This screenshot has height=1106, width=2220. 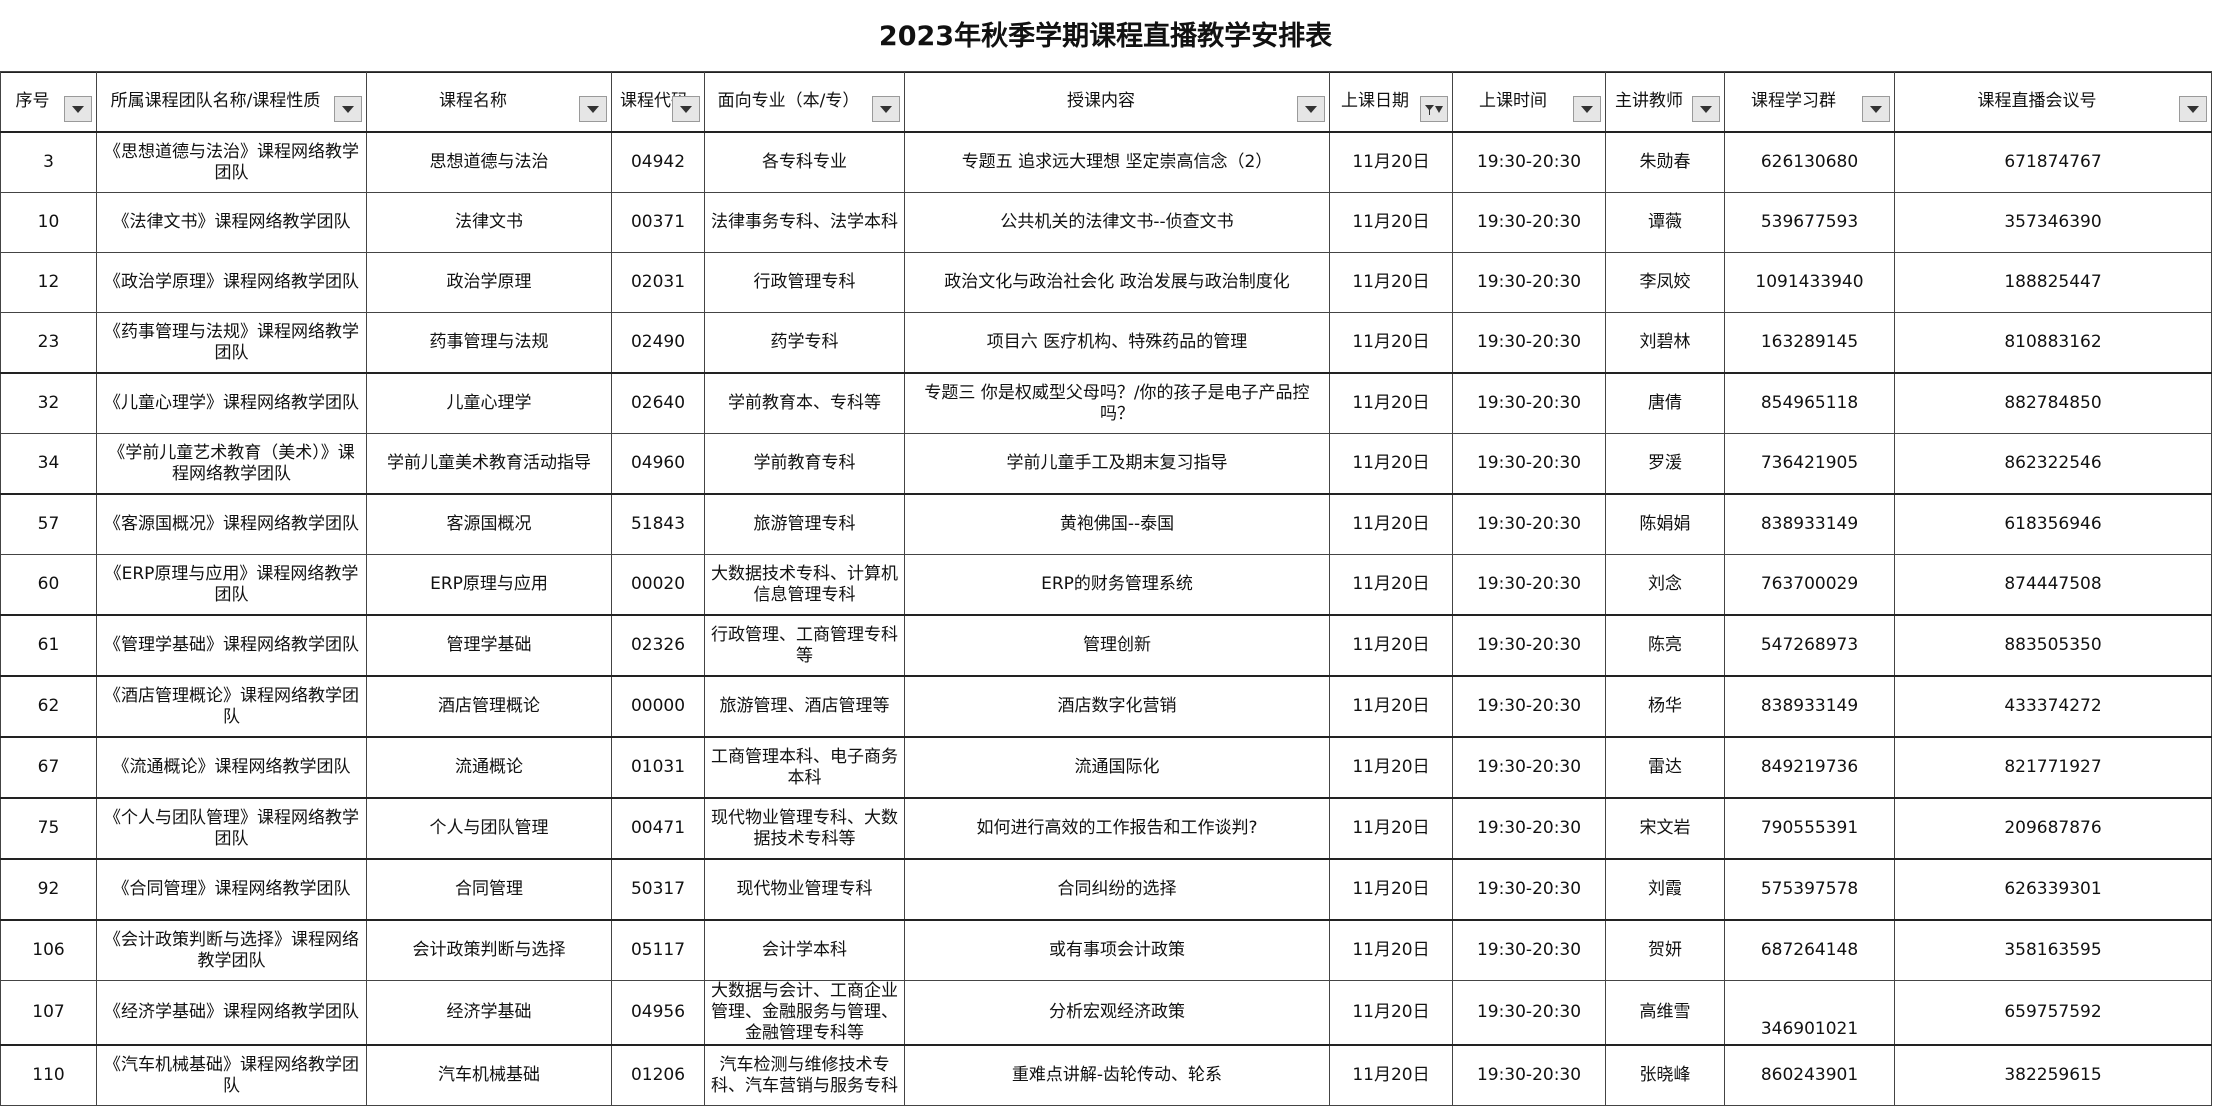 What do you see at coordinates (231, 102) in the screenshot?
I see `column-header: 所属课程团队名称/课程性质` at bounding box center [231, 102].